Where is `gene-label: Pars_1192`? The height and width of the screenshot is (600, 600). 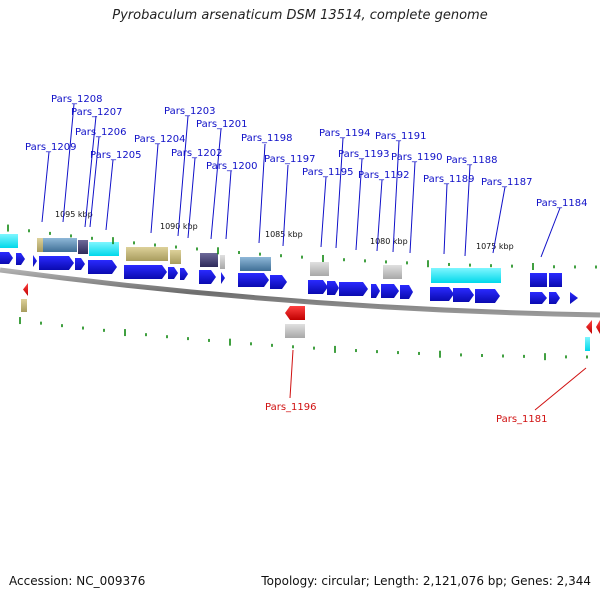 gene-label: Pars_1192 is located at coordinates (383, 175).